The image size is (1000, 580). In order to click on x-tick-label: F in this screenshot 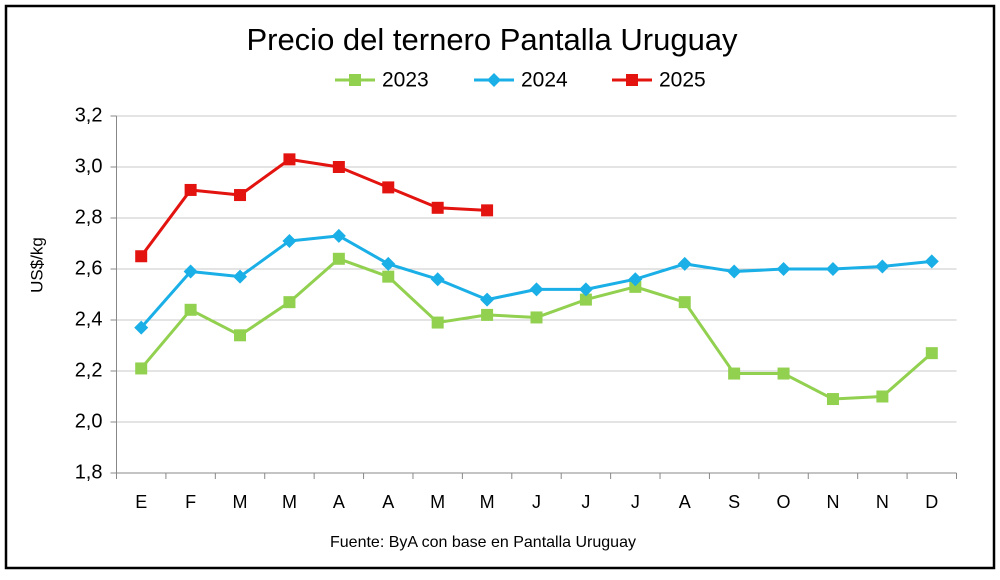, I will do `click(190, 502)`.